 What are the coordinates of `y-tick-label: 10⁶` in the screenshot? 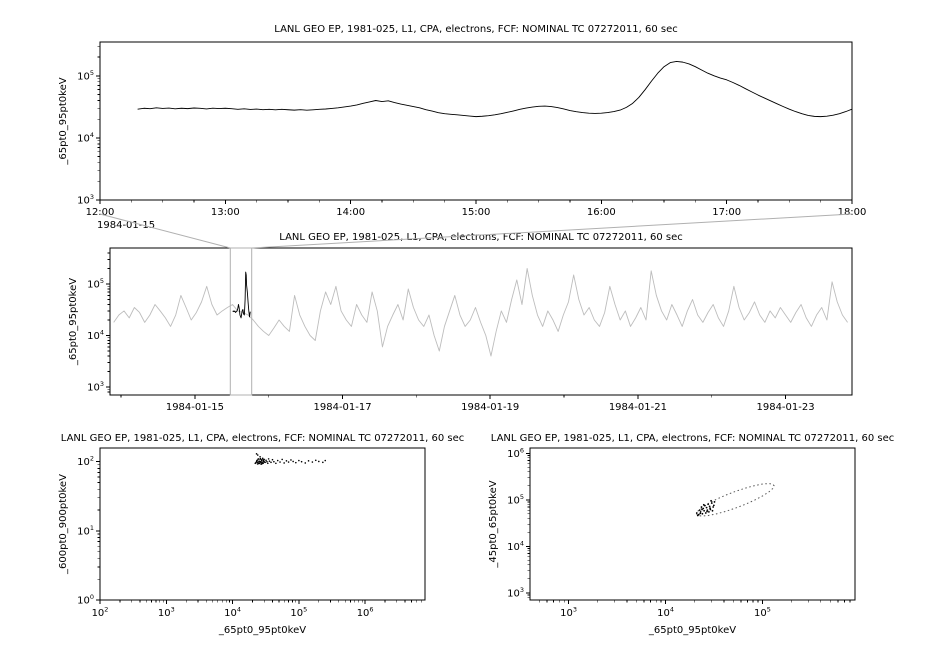 It's located at (515, 453).